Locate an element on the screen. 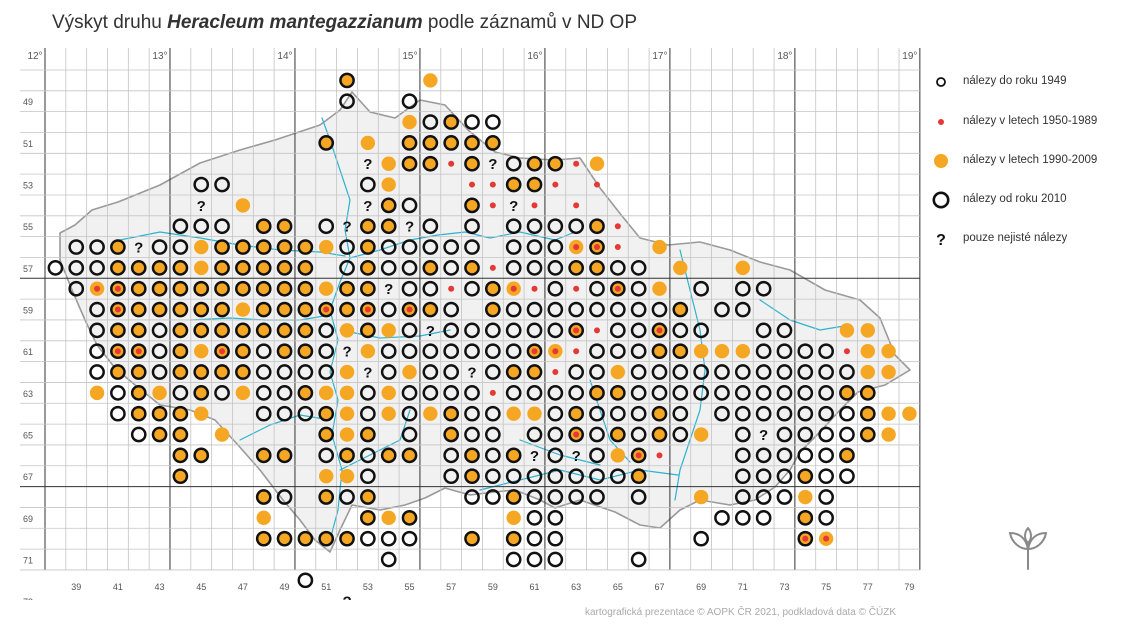 Image resolution: width=1145 pixels, height=635 pixels. column-label: 75 is located at coordinates (826, 587).